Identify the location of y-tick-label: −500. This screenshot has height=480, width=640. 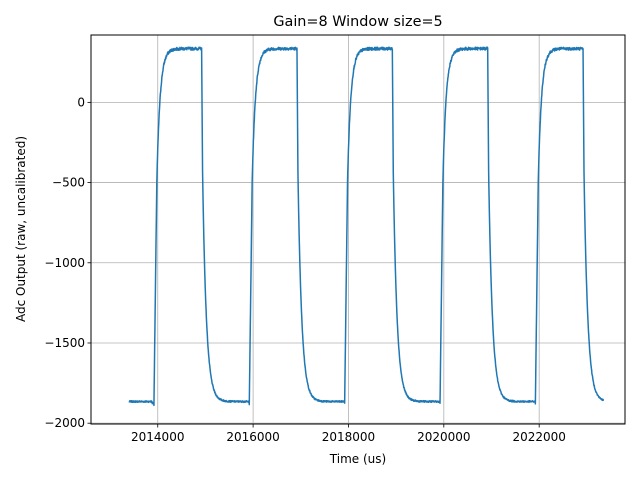
(68, 183).